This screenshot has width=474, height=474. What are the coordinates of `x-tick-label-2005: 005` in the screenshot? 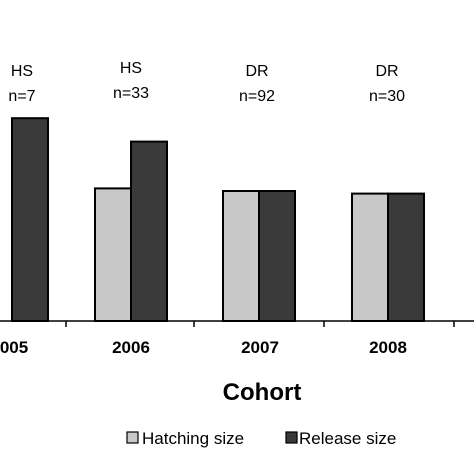 It's located at (14, 347).